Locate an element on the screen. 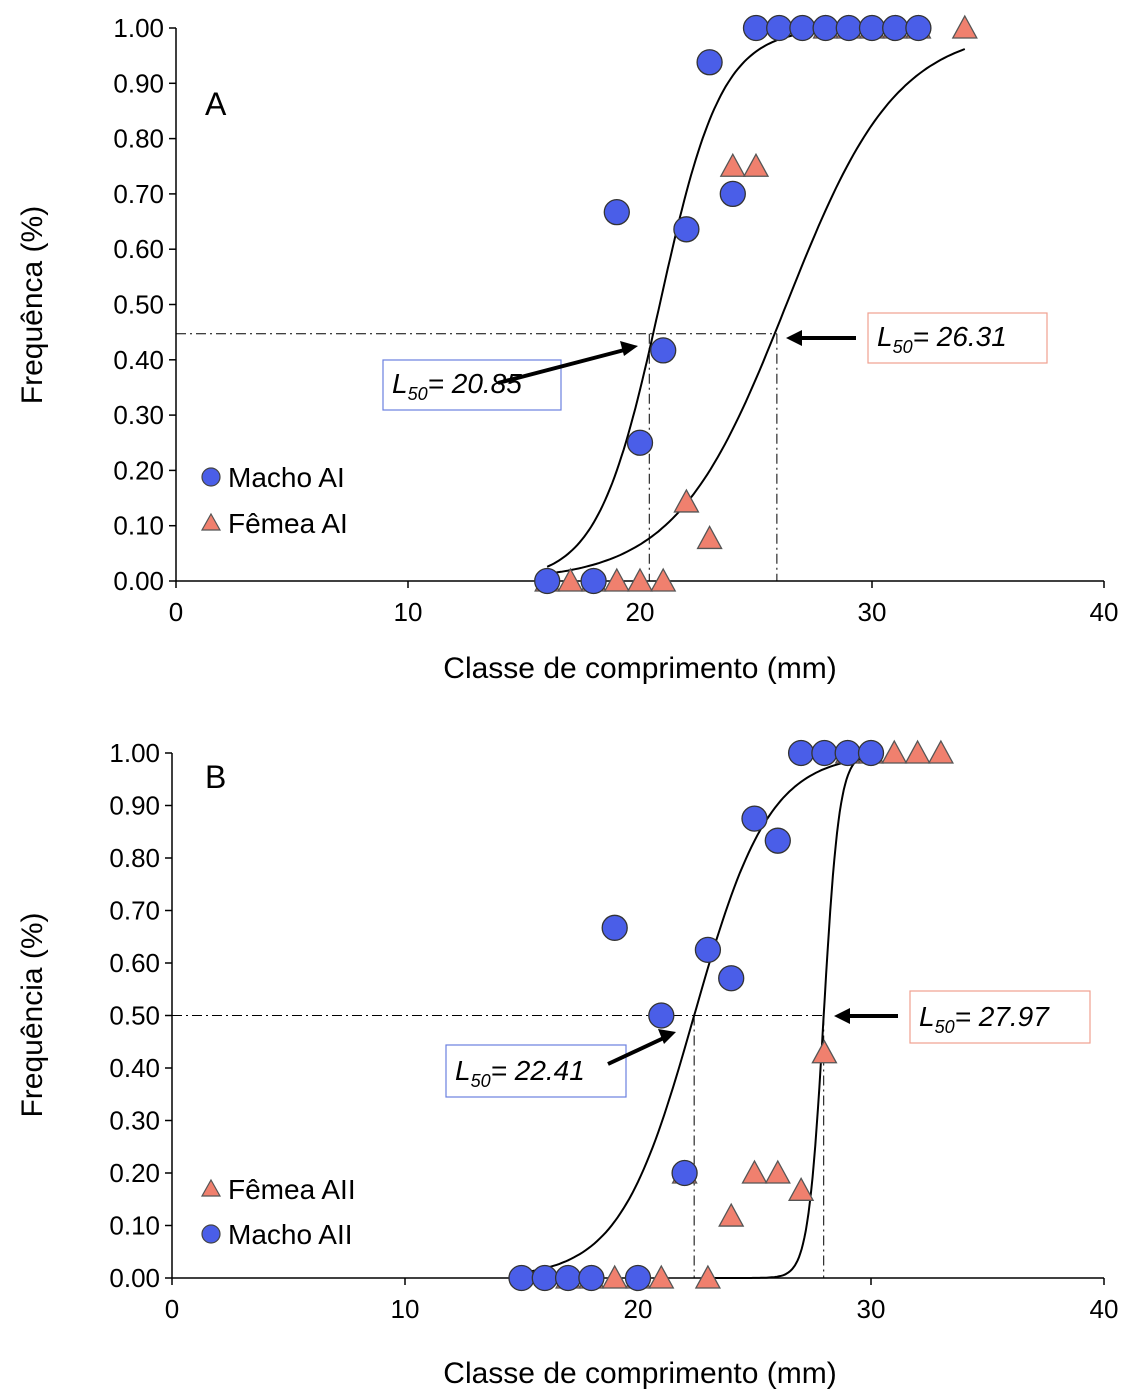  legend-item-macho-ai: Macho AI is located at coordinates (273, 477).